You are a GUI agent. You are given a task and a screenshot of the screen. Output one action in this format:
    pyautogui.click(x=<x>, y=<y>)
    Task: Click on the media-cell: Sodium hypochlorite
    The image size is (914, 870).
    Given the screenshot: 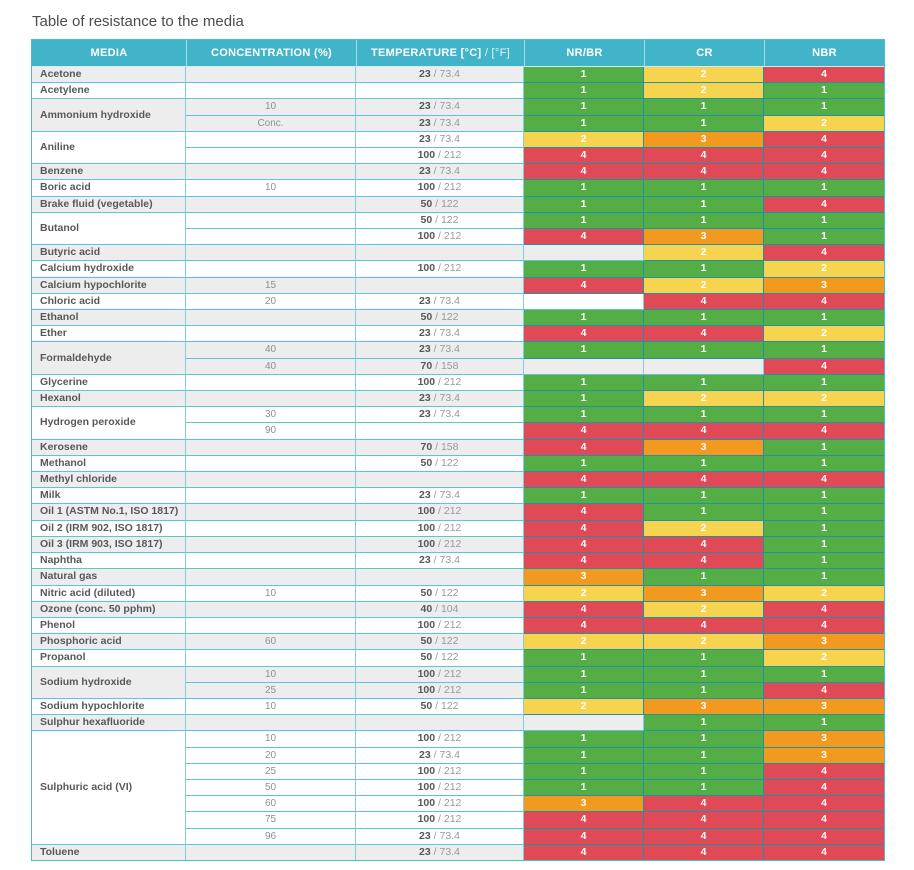 What is the action you would take?
    pyautogui.click(x=109, y=707)
    